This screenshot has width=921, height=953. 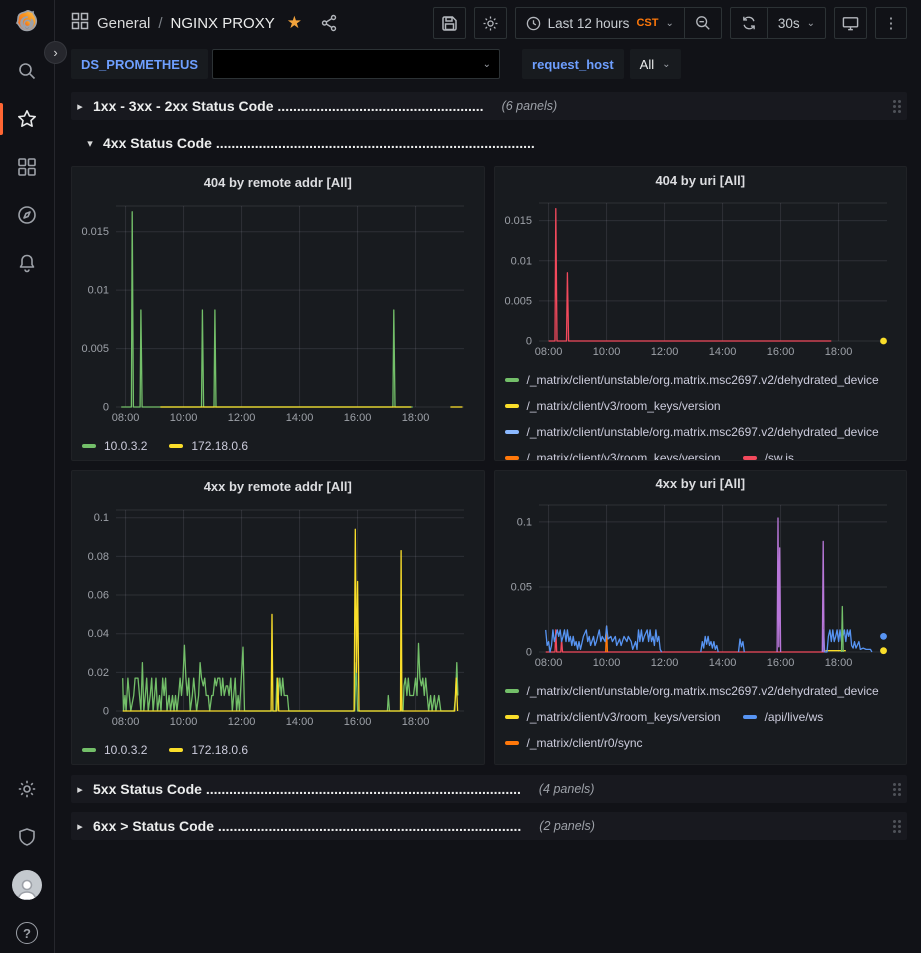 I want to click on variable-label-datasource: DS_PROMETHEUS, so click(x=140, y=64).